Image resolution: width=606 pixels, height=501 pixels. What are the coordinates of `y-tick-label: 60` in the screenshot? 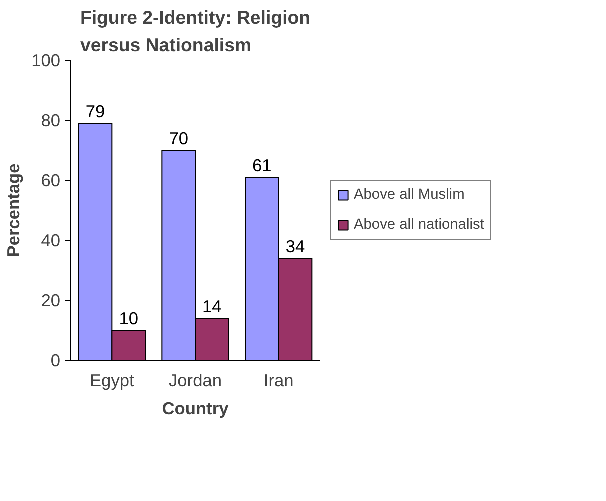 It's located at (51, 180).